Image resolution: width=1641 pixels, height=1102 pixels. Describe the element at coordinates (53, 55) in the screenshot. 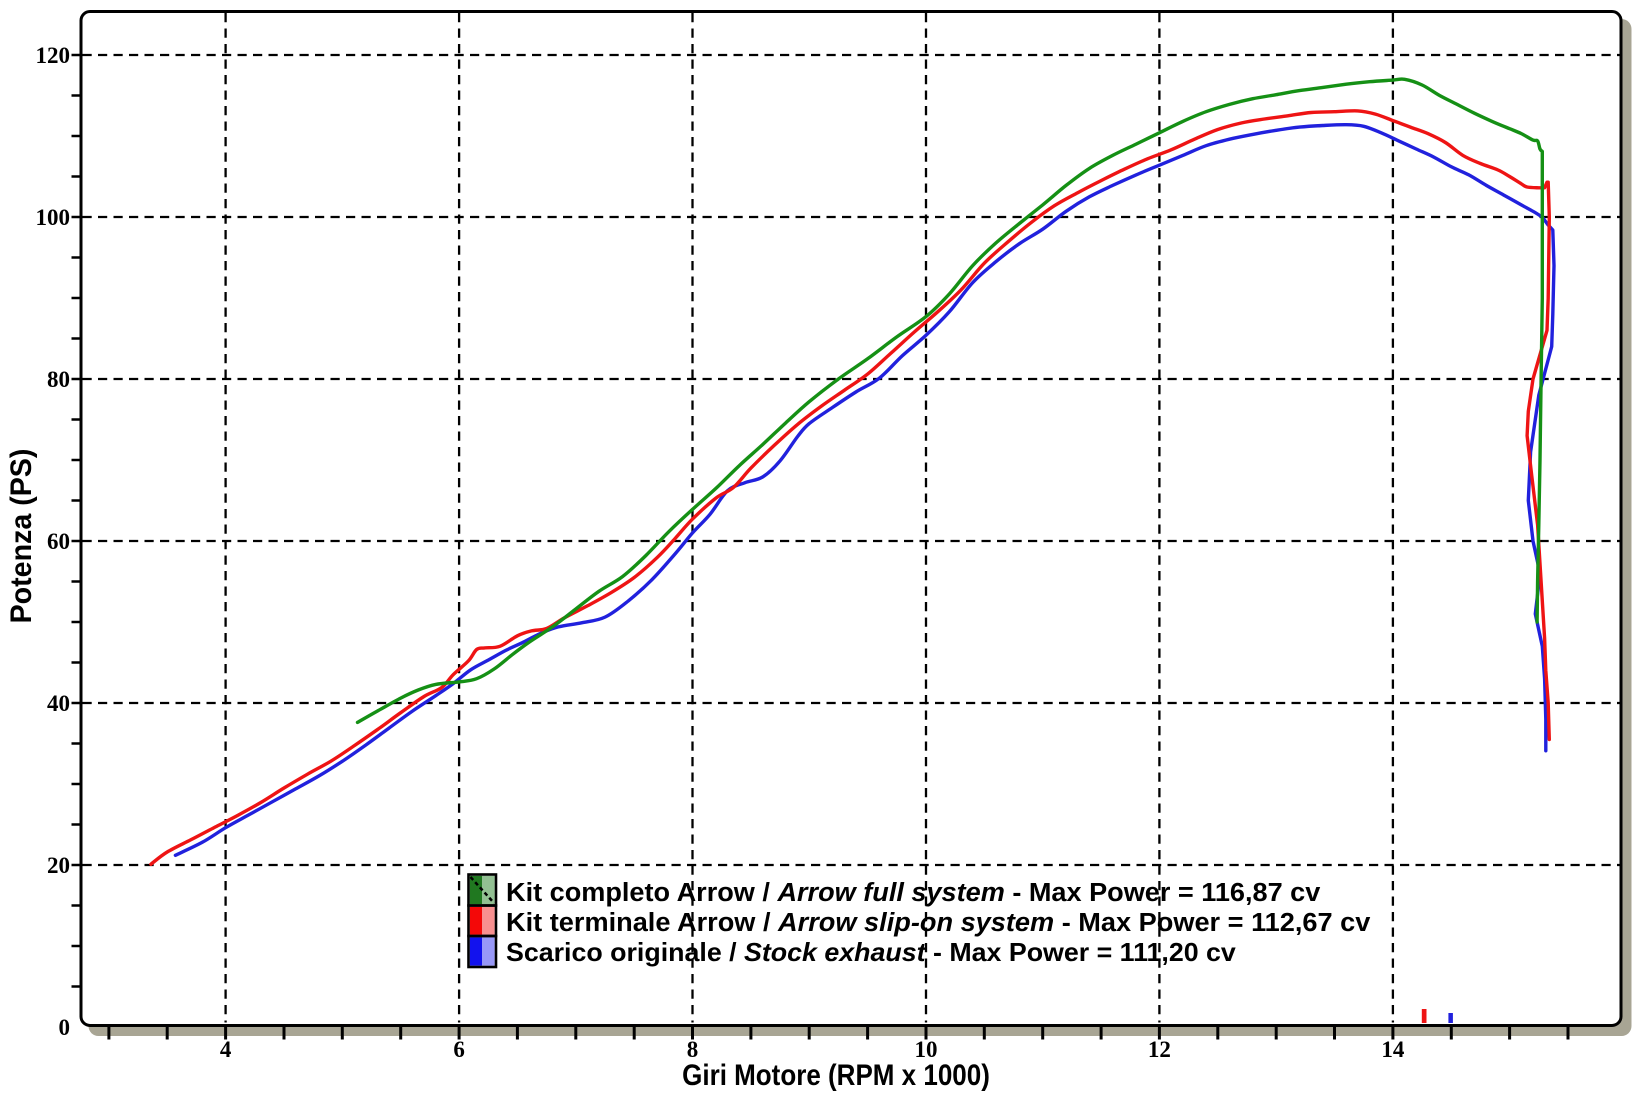

I see `svg-text: 120` at that location.